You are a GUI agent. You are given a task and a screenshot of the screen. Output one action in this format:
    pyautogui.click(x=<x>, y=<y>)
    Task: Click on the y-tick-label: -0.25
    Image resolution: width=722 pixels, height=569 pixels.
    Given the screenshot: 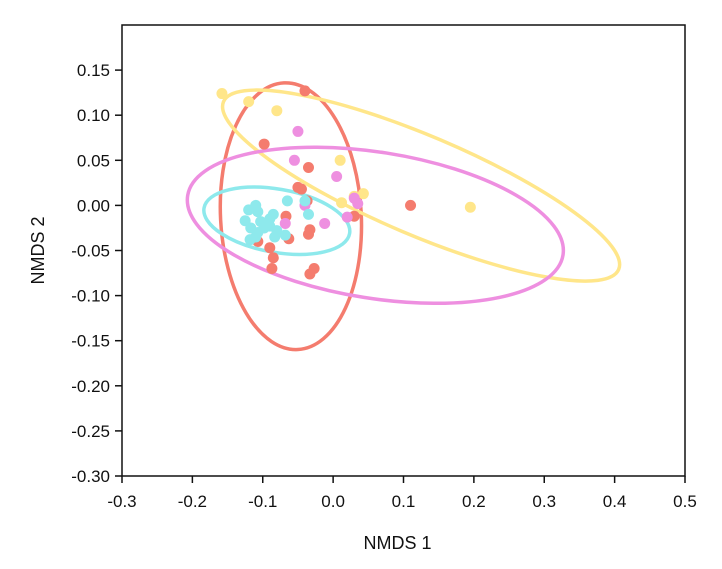 What is the action you would take?
    pyautogui.click(x=90, y=431)
    